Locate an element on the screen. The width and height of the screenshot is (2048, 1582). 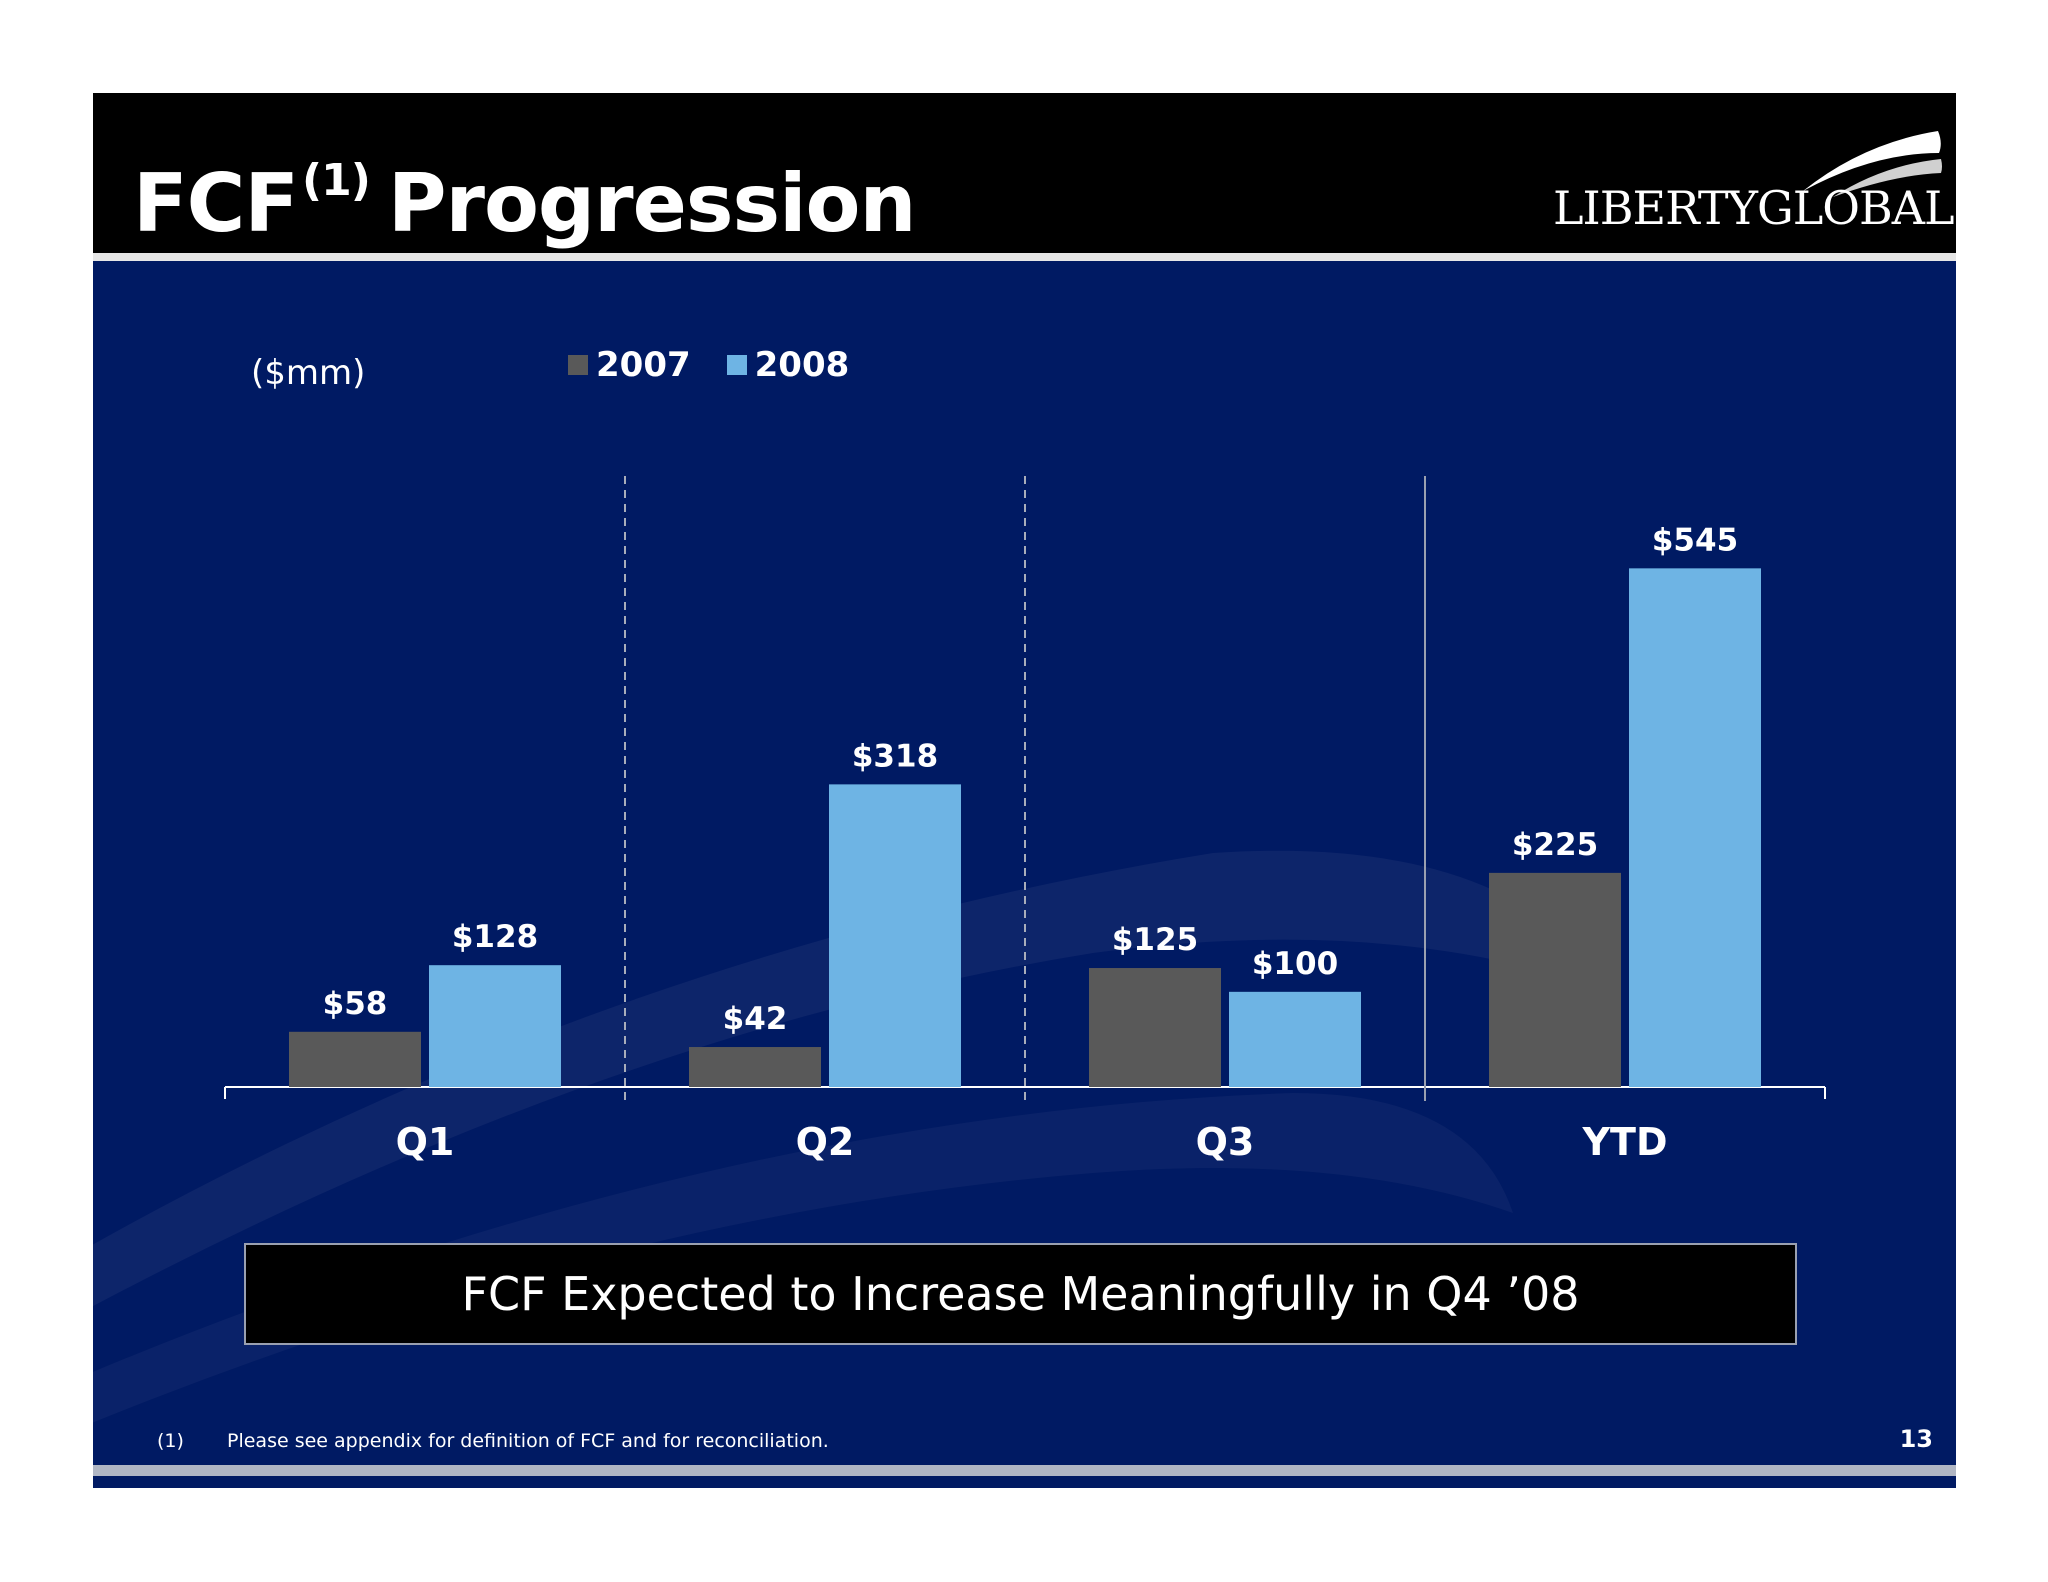
background-swoosh-lower-icon is located at coordinates (803, 1258).